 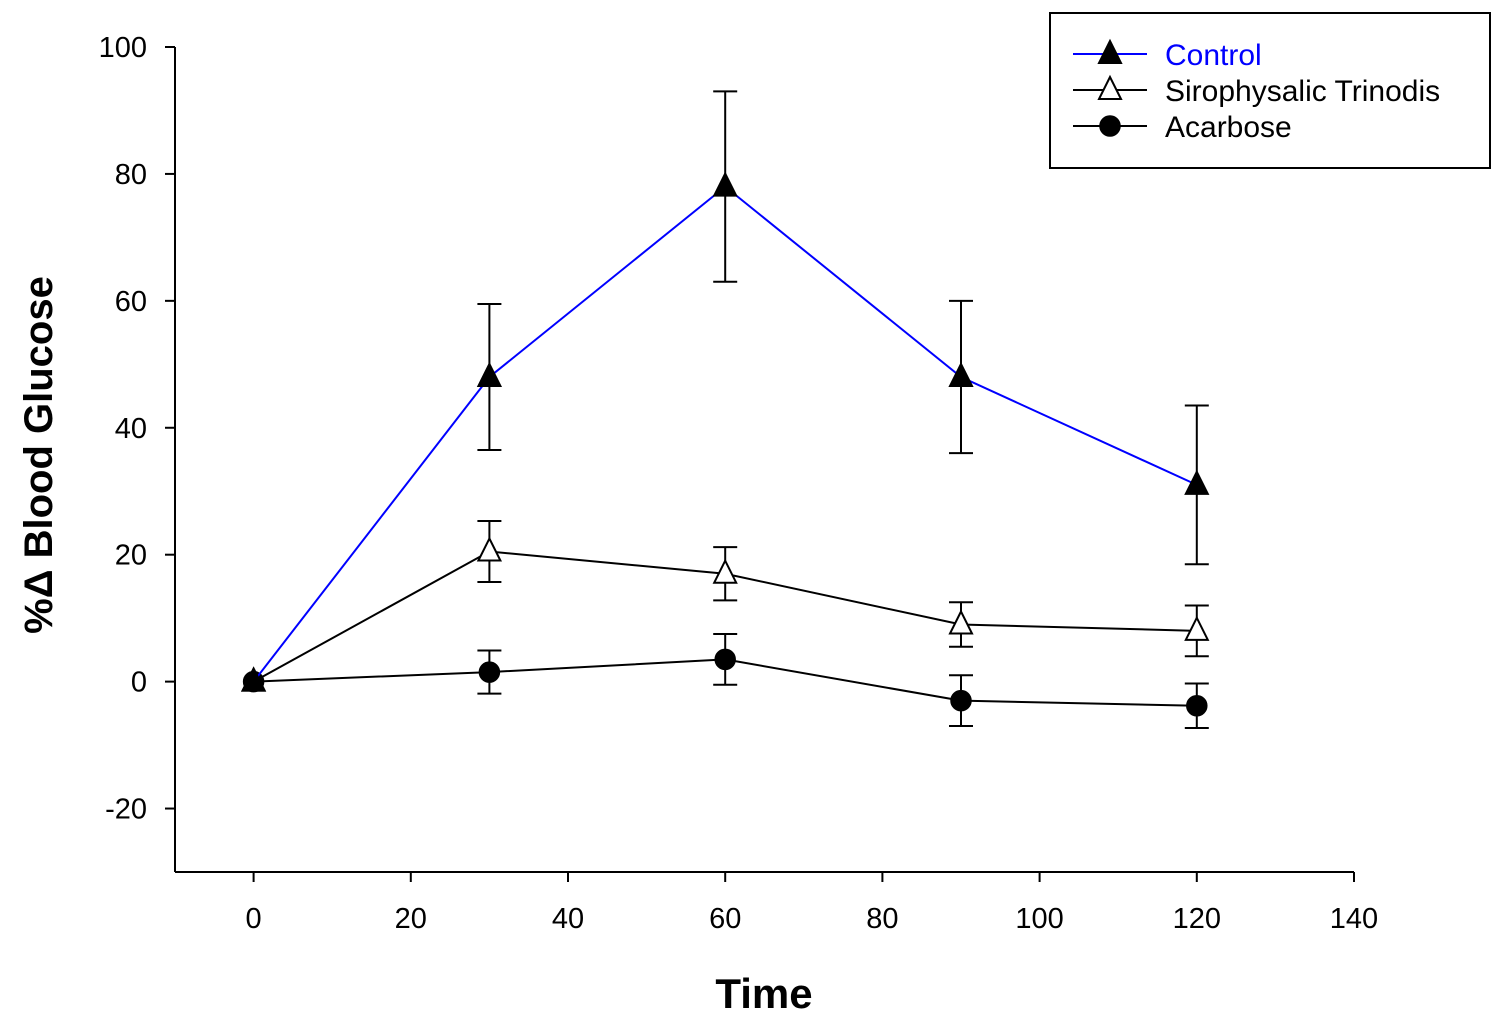 I want to click on x-tick-label: 40, so click(x=568, y=919).